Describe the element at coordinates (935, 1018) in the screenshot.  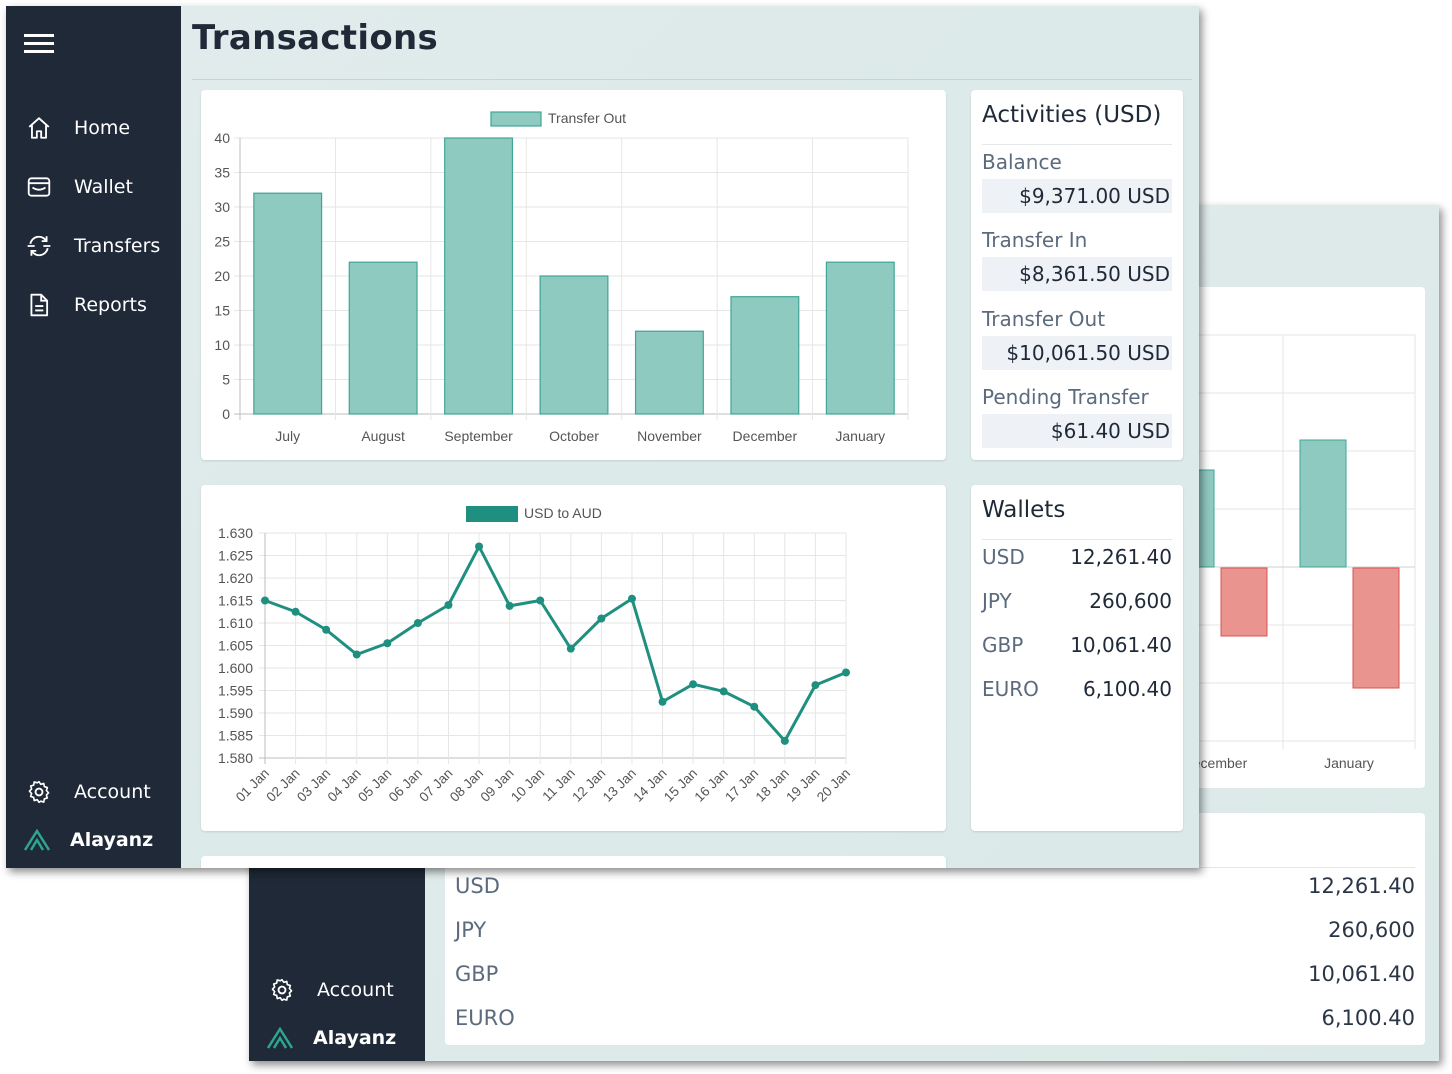
I see `back-wallet-row: EURO 6,100.40` at that location.